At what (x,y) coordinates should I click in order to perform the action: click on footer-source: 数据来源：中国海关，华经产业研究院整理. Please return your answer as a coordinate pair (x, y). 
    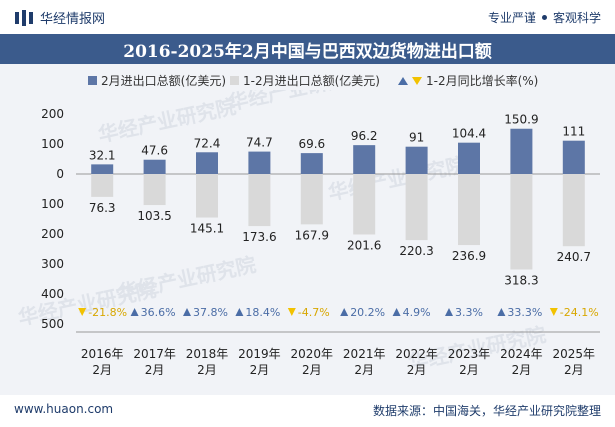
    Looking at the image, I should click on (486, 411).